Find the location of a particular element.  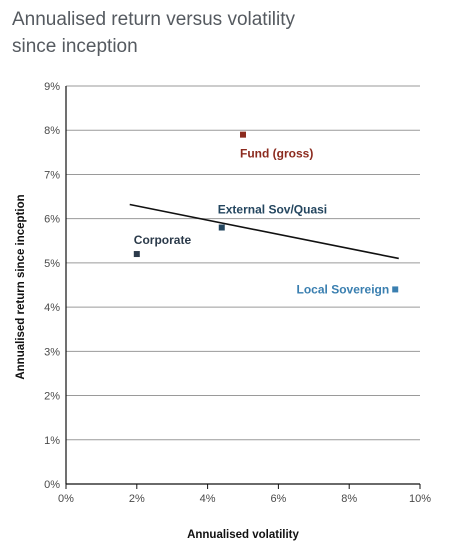

point-marker-local-sovereign is located at coordinates (395, 289).